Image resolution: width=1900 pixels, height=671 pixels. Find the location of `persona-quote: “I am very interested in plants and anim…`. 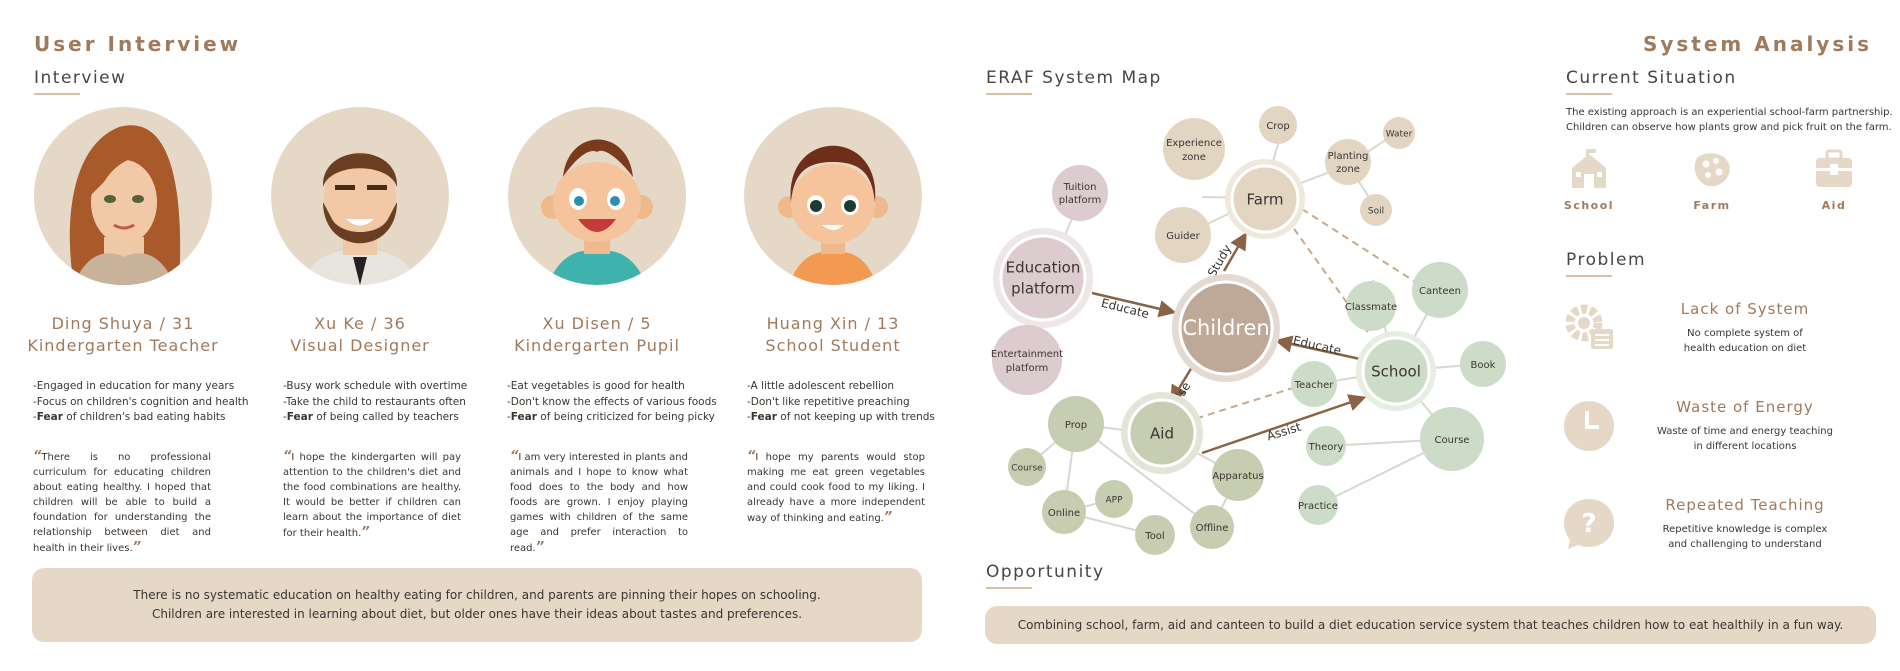

persona-quote: “I am very interested in plants and anim… is located at coordinates (599, 502).